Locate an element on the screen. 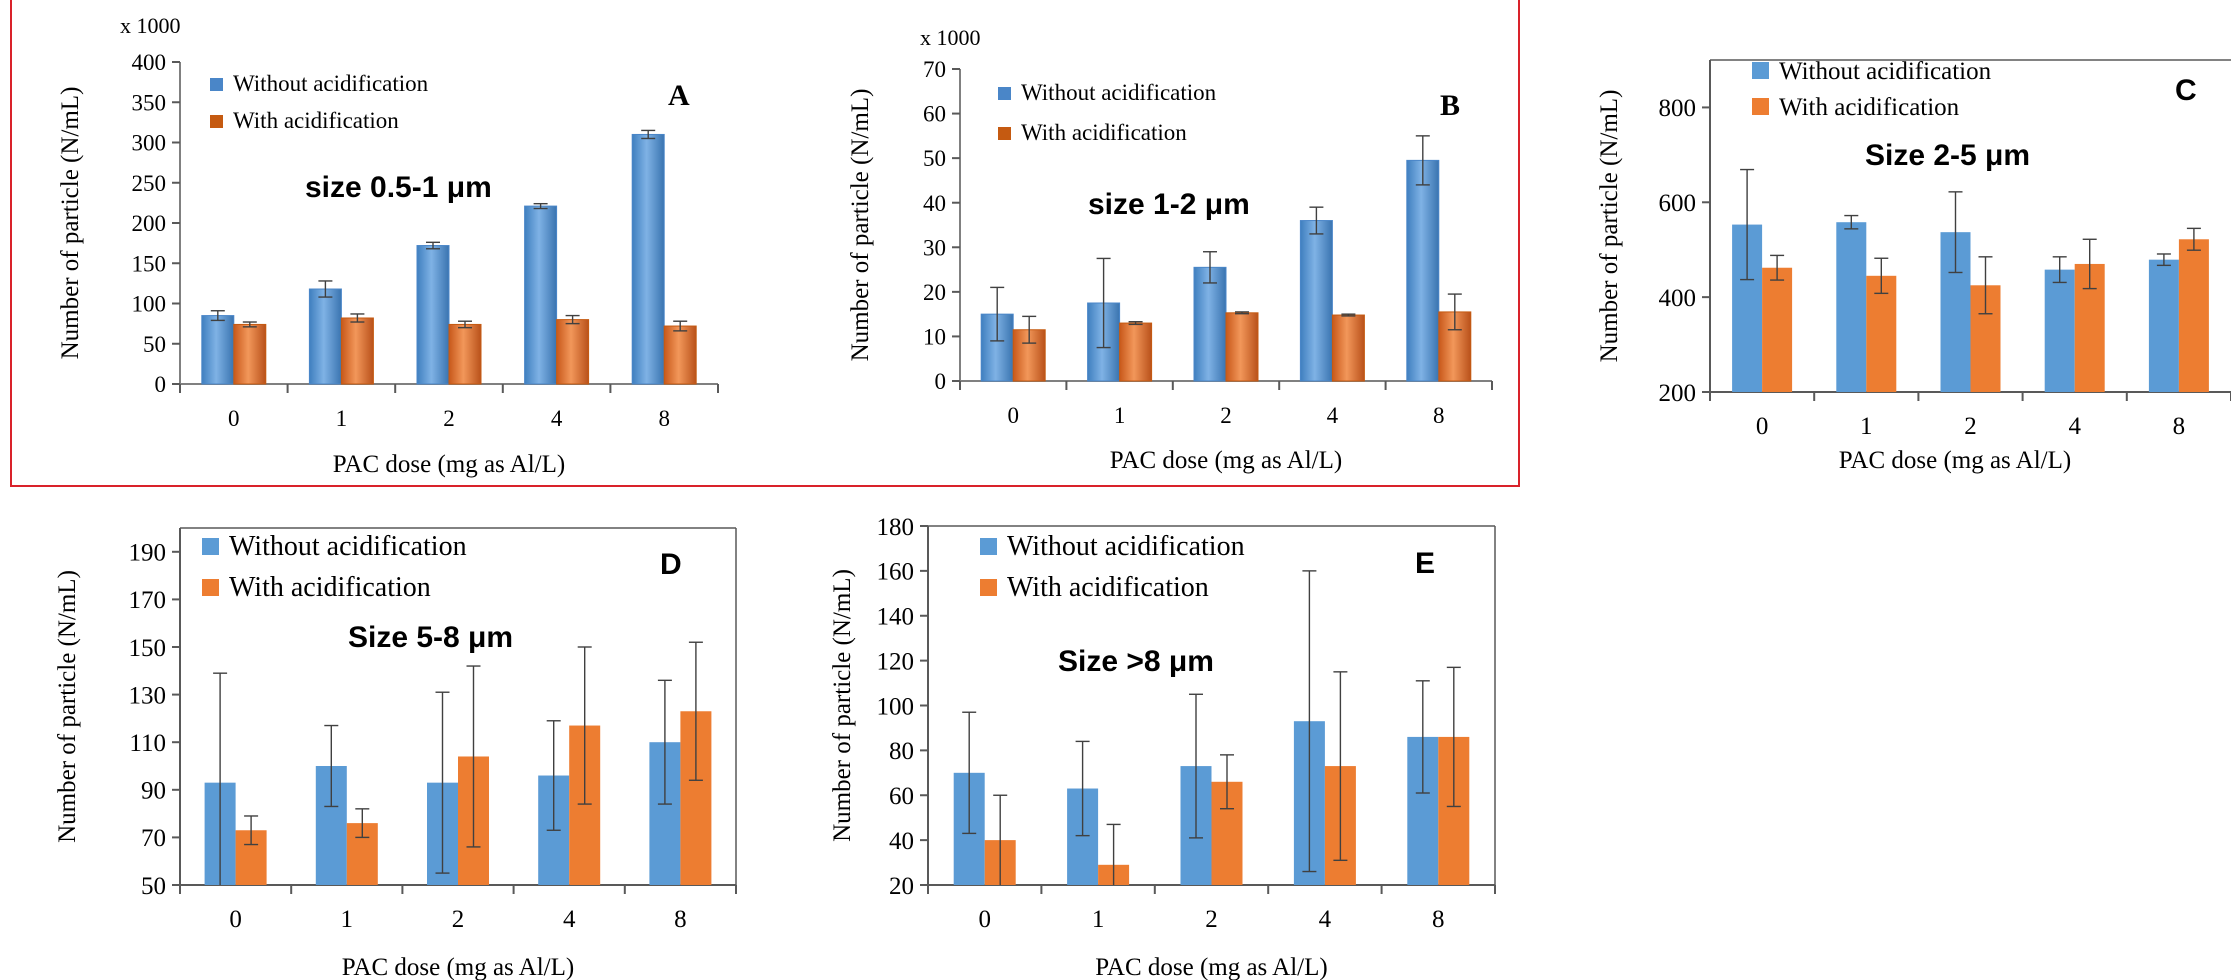  axis-multiplier: x 1000 is located at coordinates (150, 25).